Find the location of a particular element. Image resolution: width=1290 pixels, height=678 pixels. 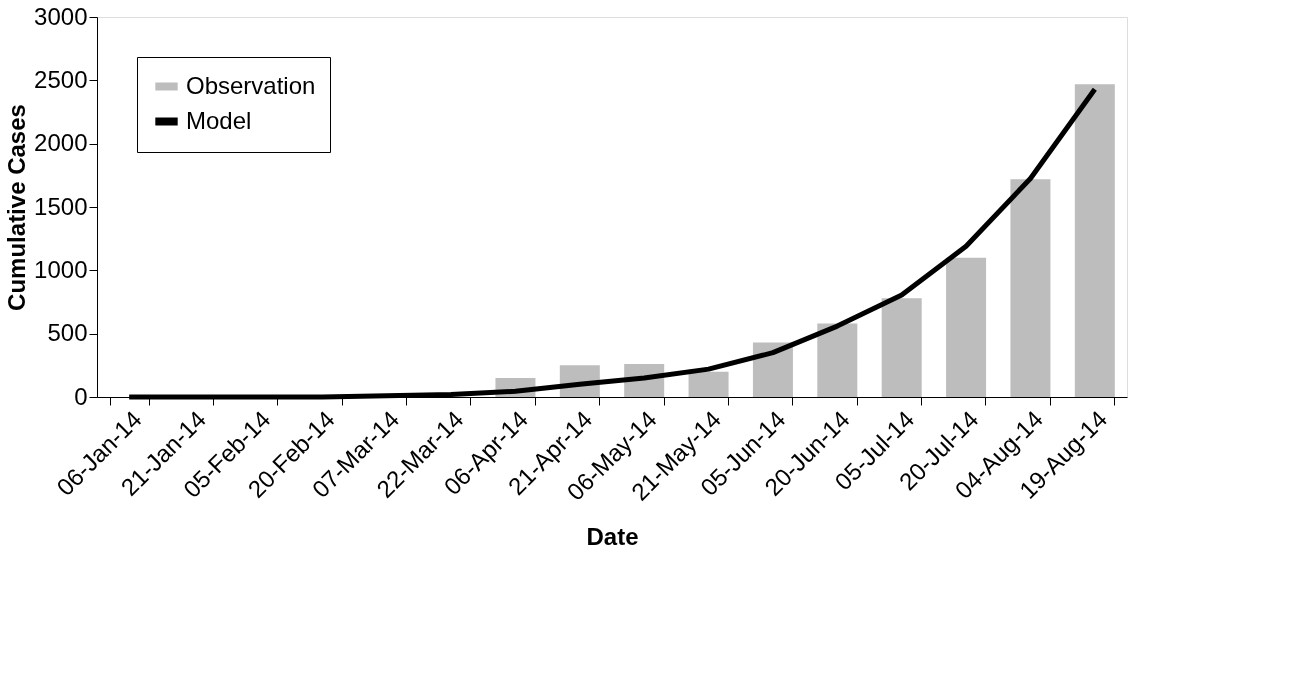

y-tick-label: 2000 is located at coordinates (61, 143).